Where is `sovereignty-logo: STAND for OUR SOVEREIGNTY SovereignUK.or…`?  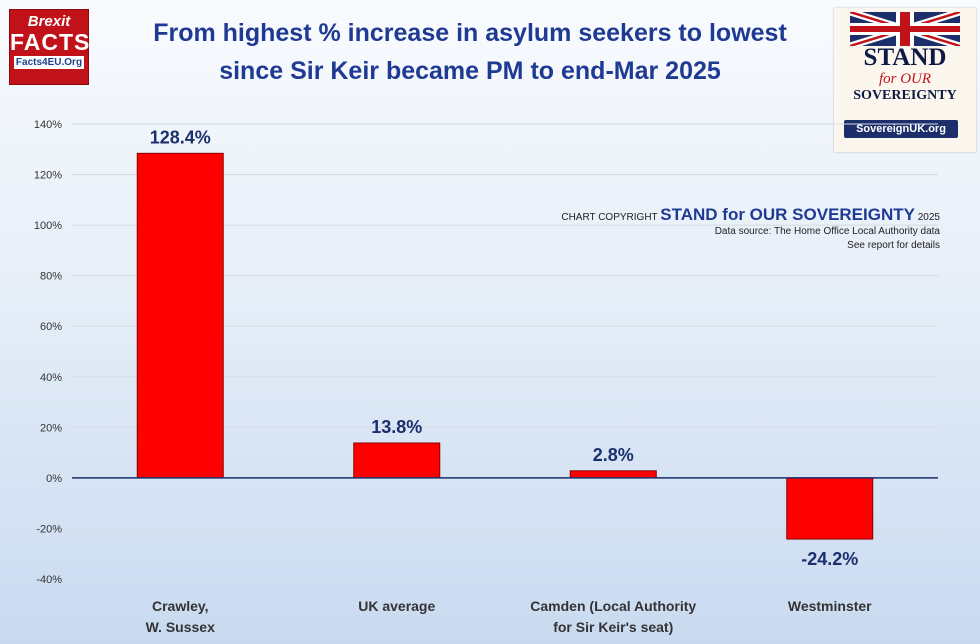
sovereignty-logo: STAND for OUR SOVEREIGNTY SovereignUK.or… is located at coordinates (905, 80).